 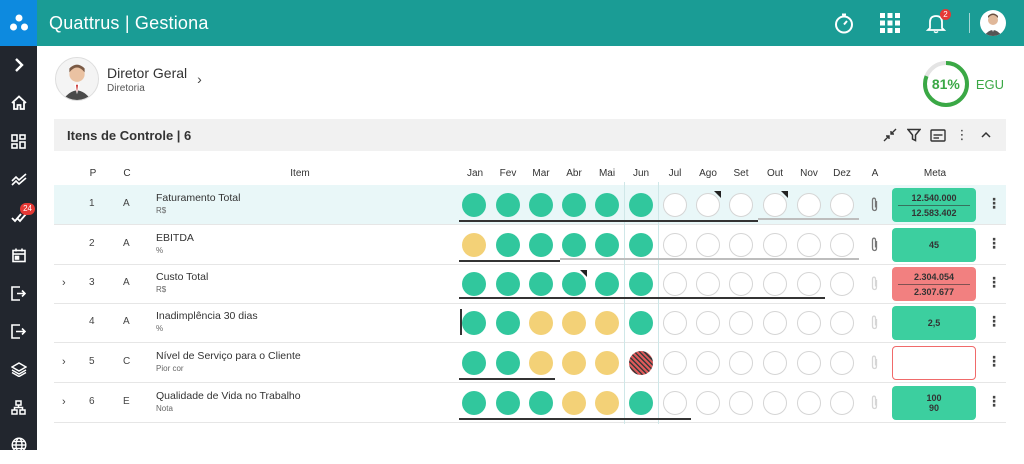 What do you see at coordinates (914, 135) in the screenshot?
I see `filter-icon` at bounding box center [914, 135].